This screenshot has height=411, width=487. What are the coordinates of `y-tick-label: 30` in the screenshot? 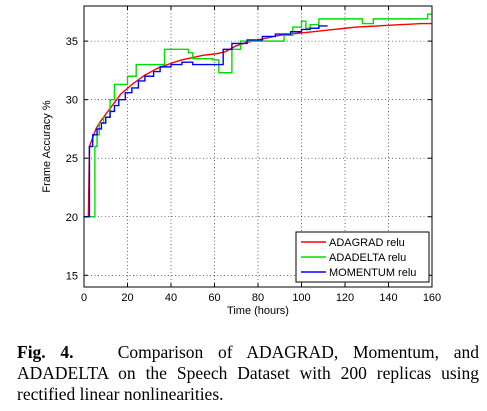 It's located at (72, 101).